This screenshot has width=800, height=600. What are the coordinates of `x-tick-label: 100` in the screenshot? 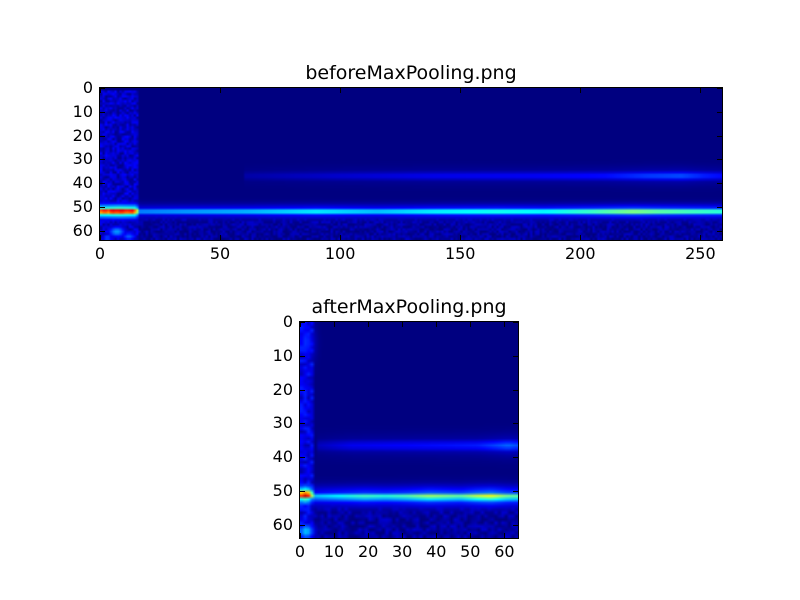 It's located at (340, 253).